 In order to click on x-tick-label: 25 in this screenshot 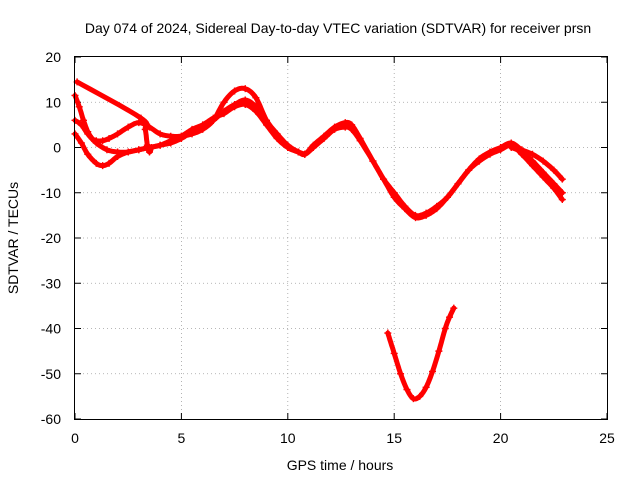, I will do `click(607, 438)`.